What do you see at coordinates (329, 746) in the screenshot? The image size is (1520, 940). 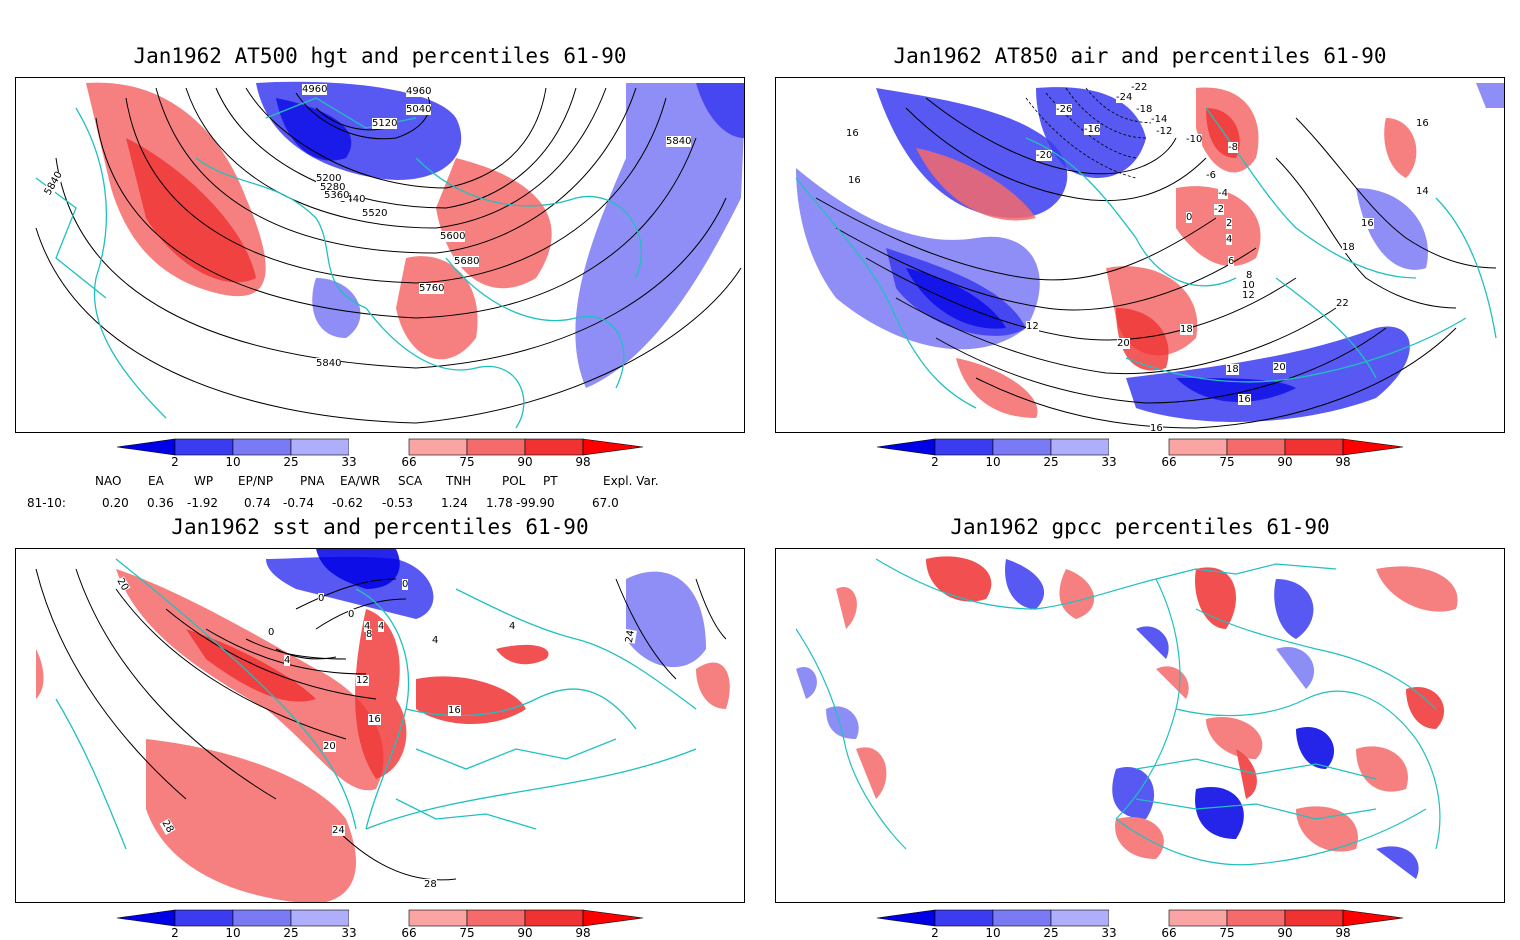 I see `contour-label-20-b: 20` at bounding box center [329, 746].